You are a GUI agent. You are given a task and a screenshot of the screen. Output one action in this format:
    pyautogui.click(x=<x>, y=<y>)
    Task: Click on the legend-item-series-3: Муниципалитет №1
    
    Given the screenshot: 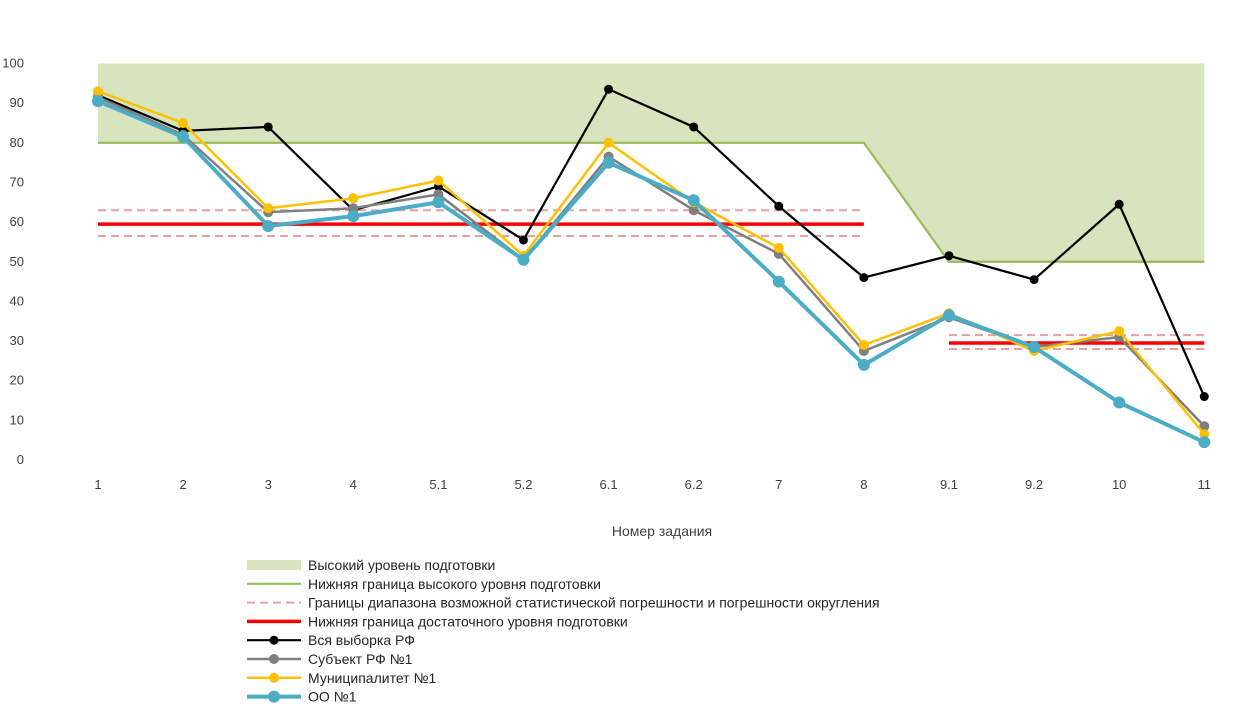 What is the action you would take?
    pyautogui.click(x=341, y=678)
    